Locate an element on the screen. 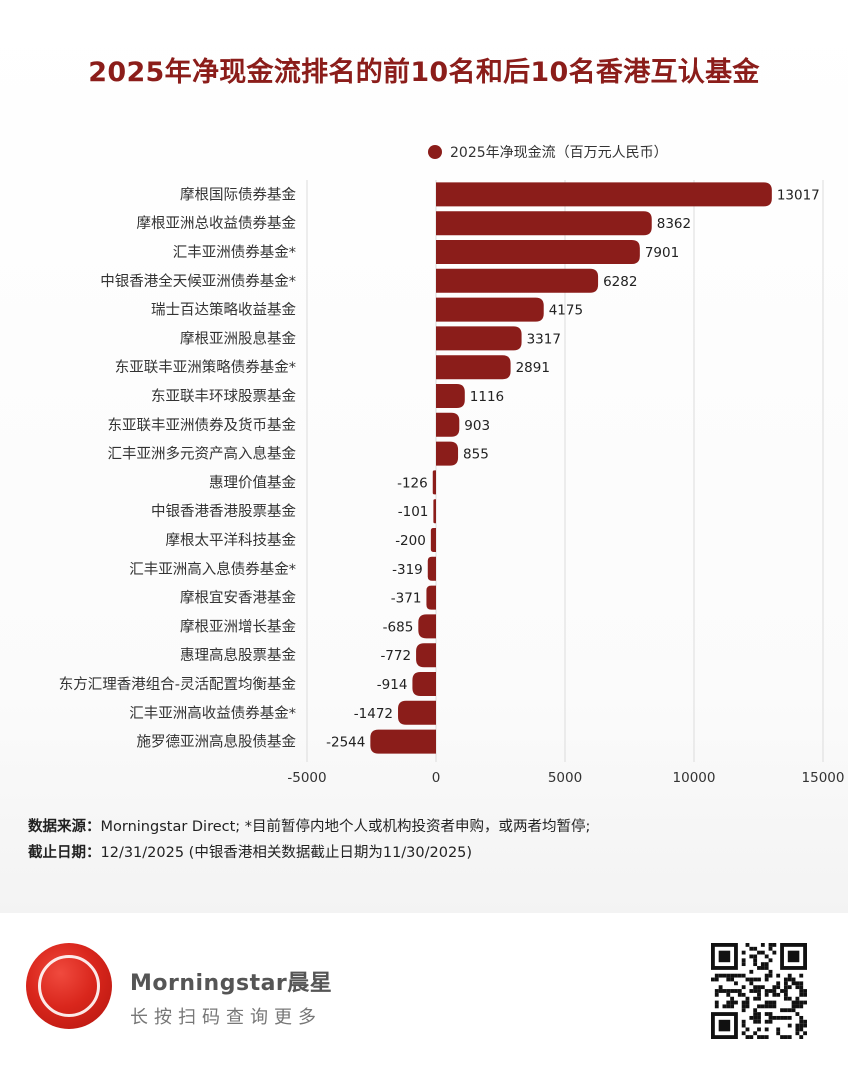 Image resolution: width=848 pixels, height=1078 pixels. category-label-14: 摩根宜安香港基金 is located at coordinates (238, 598).